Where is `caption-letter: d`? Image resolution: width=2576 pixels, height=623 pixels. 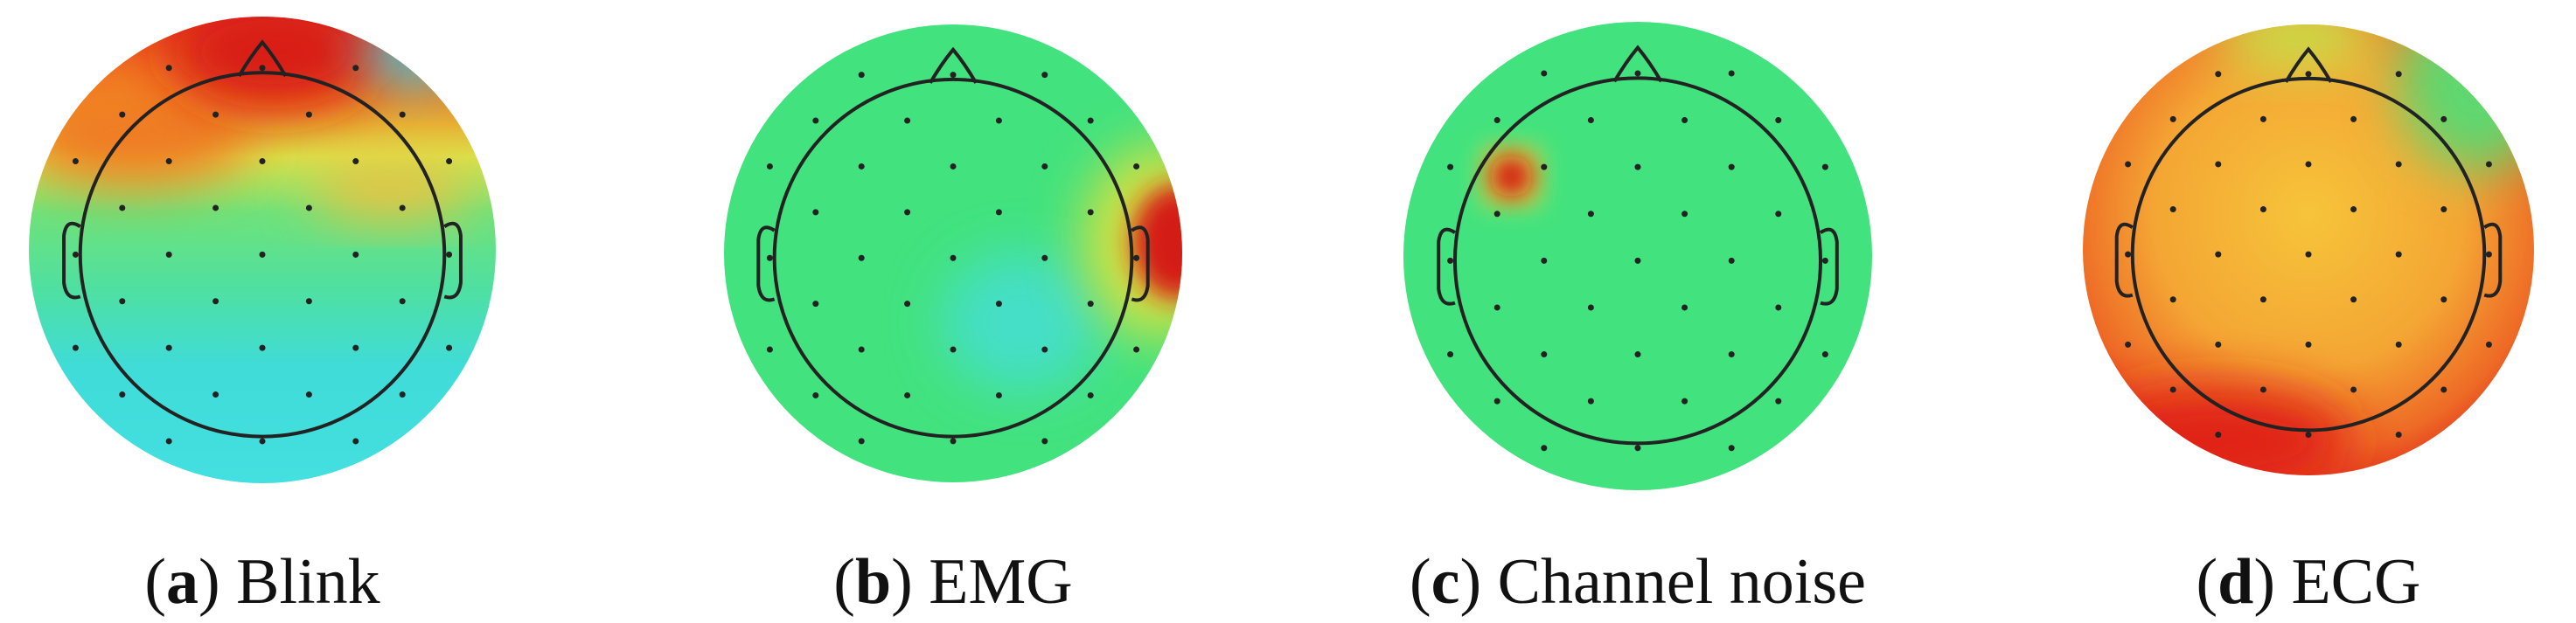 caption-letter: d is located at coordinates (2235, 582).